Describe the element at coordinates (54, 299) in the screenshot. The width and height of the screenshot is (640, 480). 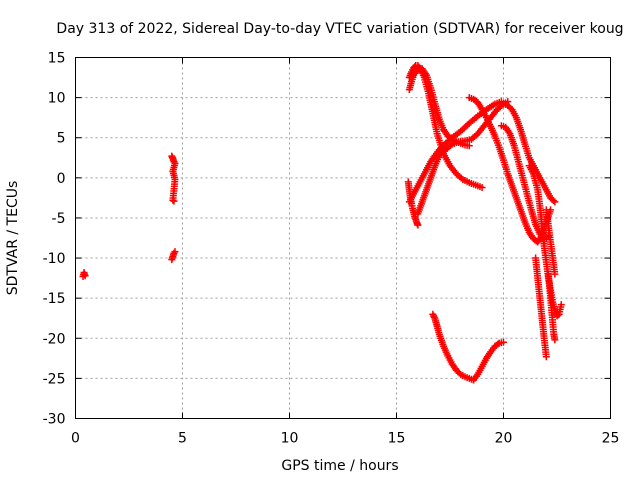
I see `y-tick-label: -15` at that location.